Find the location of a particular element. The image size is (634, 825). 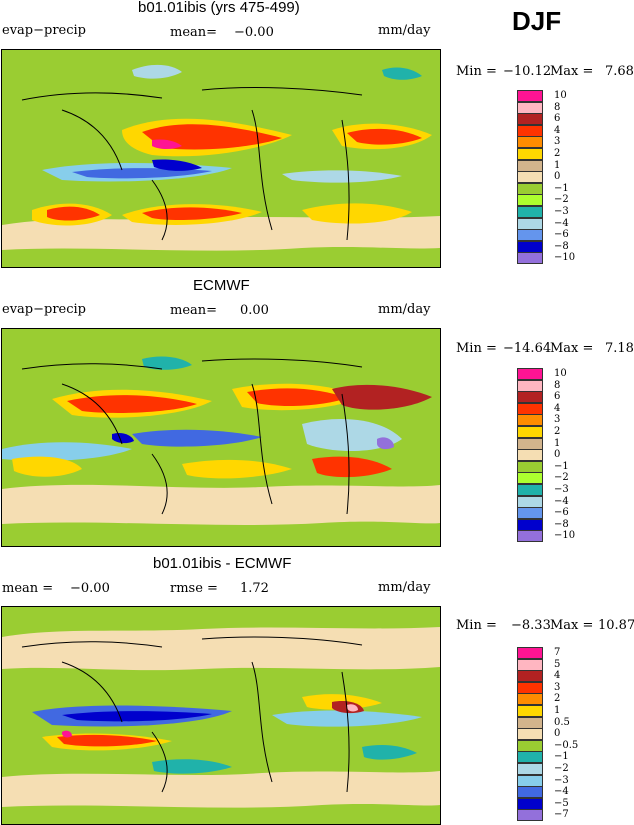

colorbar-tick-label: 7 is located at coordinates (557, 652).